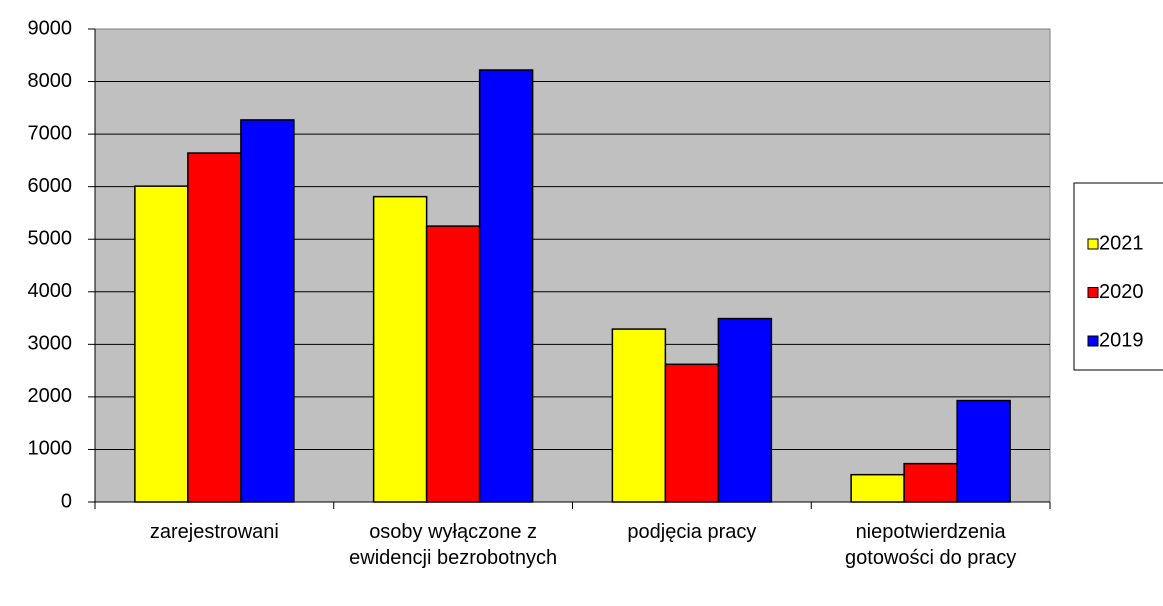 This screenshot has height=606, width=1163. Describe the element at coordinates (66, 501) in the screenshot. I see `y-tick-label: 0` at that location.